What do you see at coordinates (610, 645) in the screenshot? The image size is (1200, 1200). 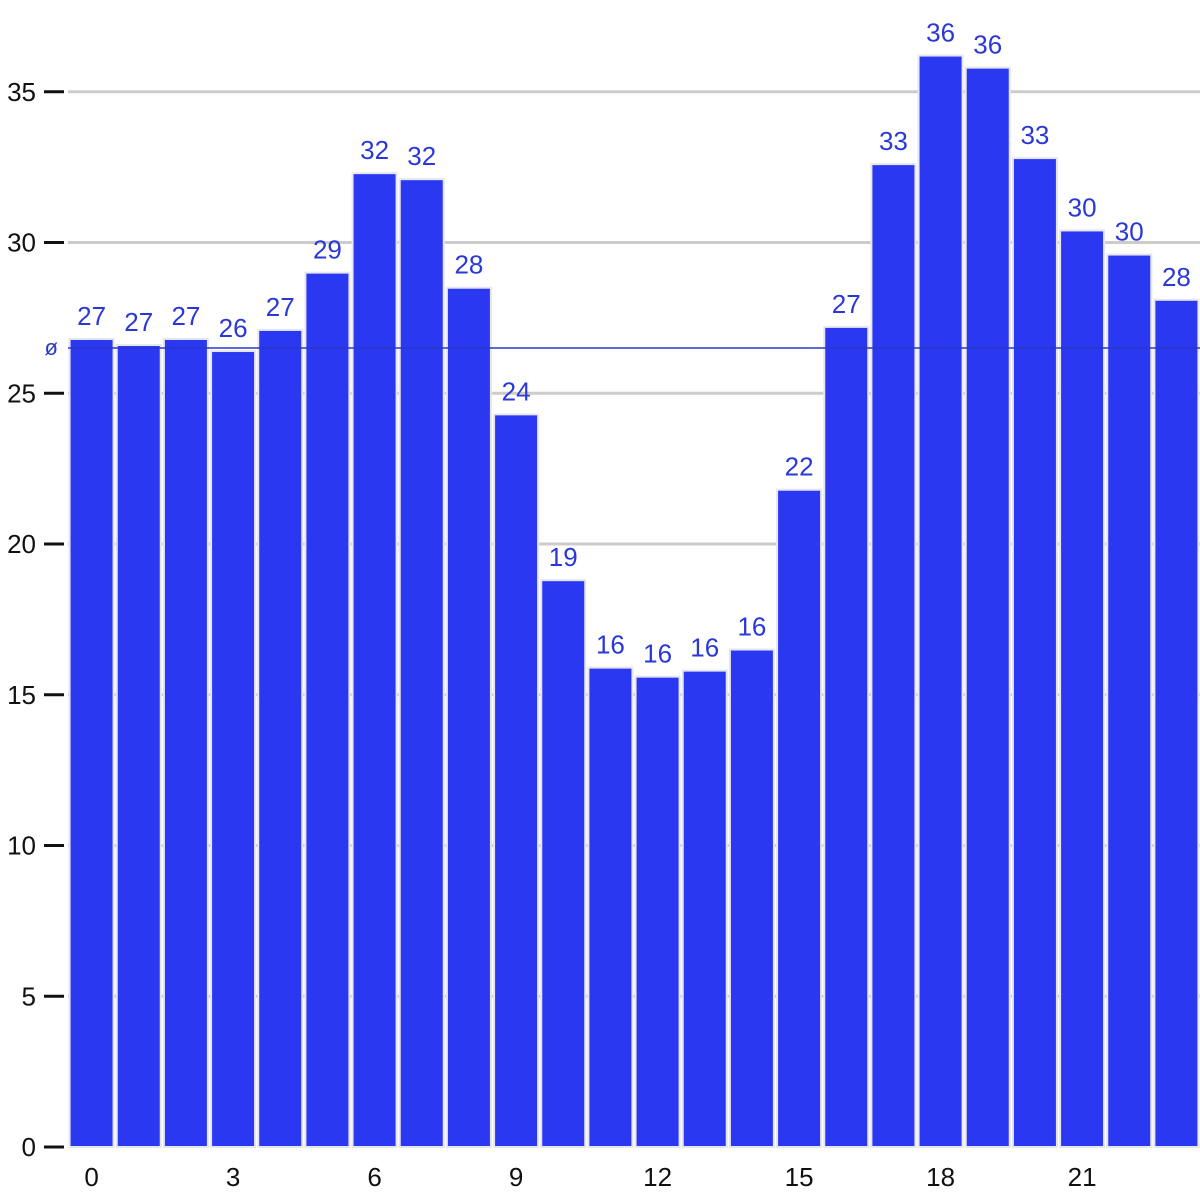 I see `data-label-11: 16` at bounding box center [610, 645].